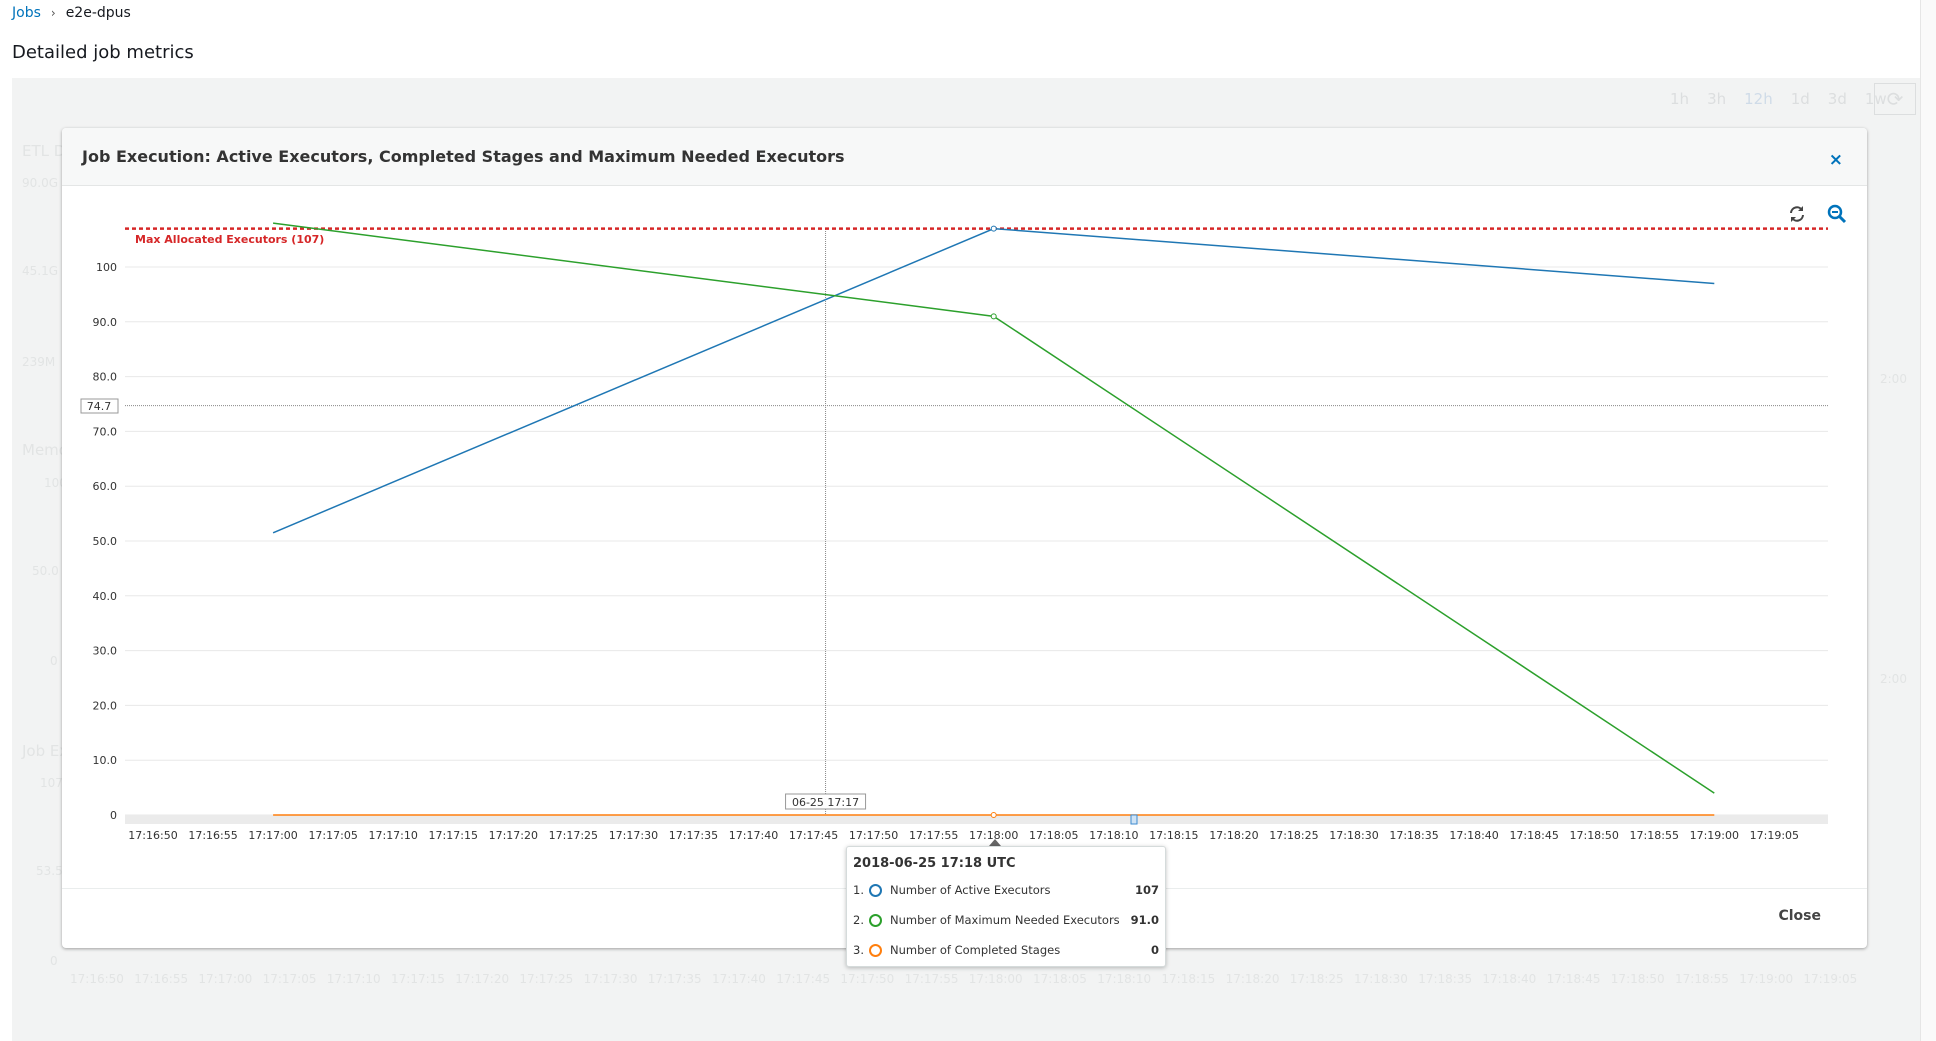  Describe the element at coordinates (1124, 979) in the screenshot. I see `background-x-tick: 17:18:10` at that location.